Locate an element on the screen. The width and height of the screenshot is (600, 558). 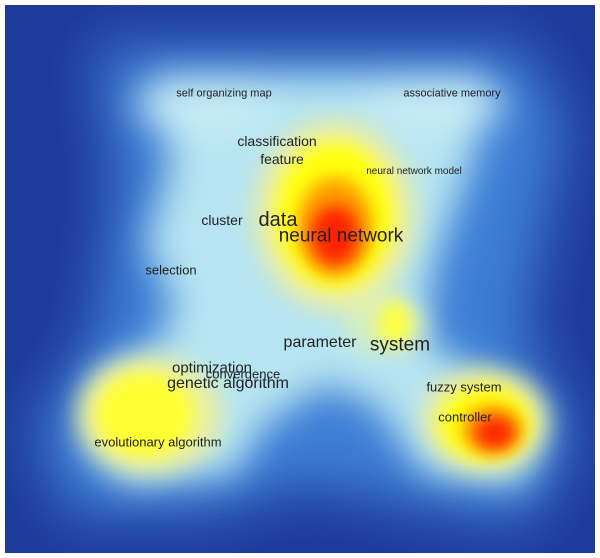
term-controller: controller is located at coordinates (465, 417).